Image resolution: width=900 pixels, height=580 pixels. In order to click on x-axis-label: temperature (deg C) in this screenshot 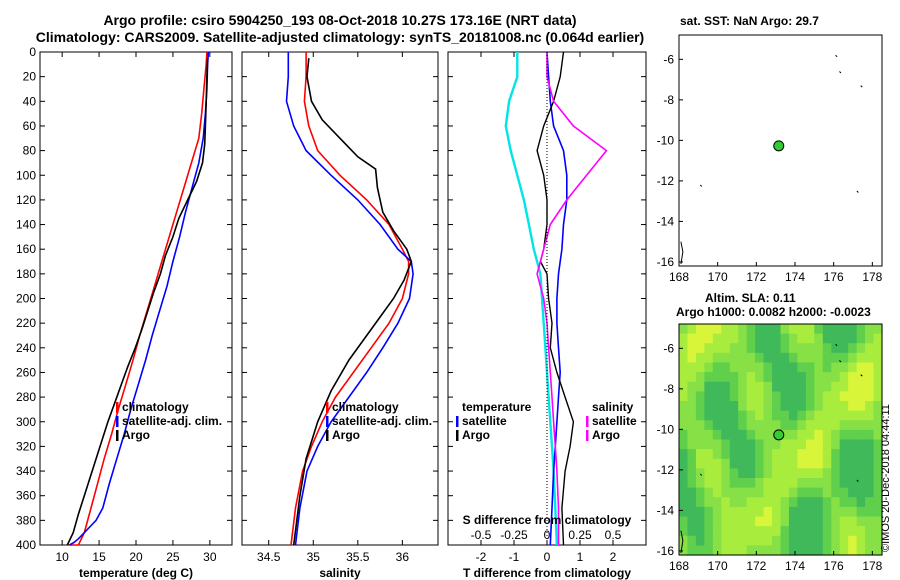, I will do `click(136, 573)`.